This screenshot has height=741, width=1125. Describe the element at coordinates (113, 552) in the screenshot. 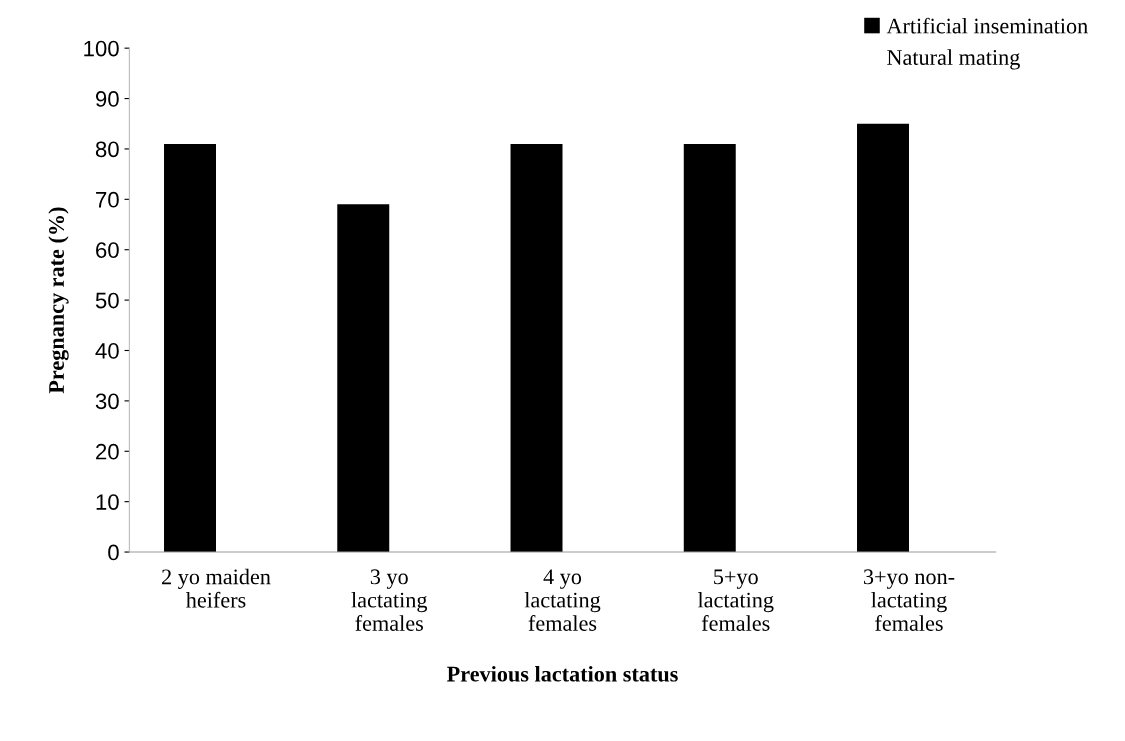

I see `y-tick-label: 0` at that location.